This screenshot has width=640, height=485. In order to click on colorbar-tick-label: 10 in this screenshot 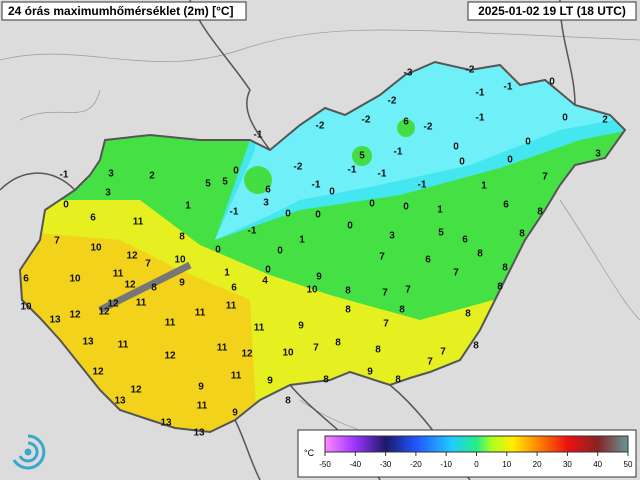, I will do `click(506, 464)`.